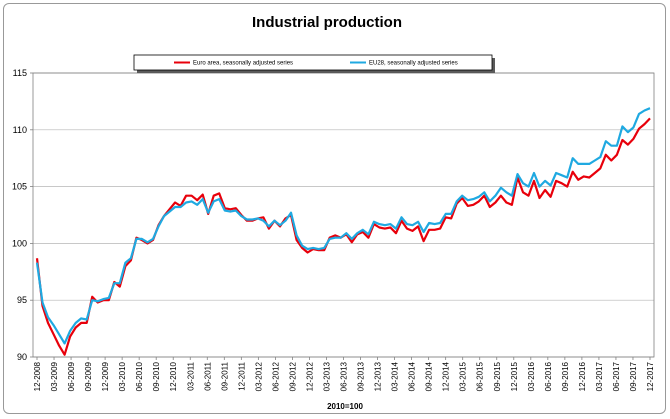  Describe the element at coordinates (37, 376) in the screenshot. I see `x-tick-label: 12-2008` at that location.